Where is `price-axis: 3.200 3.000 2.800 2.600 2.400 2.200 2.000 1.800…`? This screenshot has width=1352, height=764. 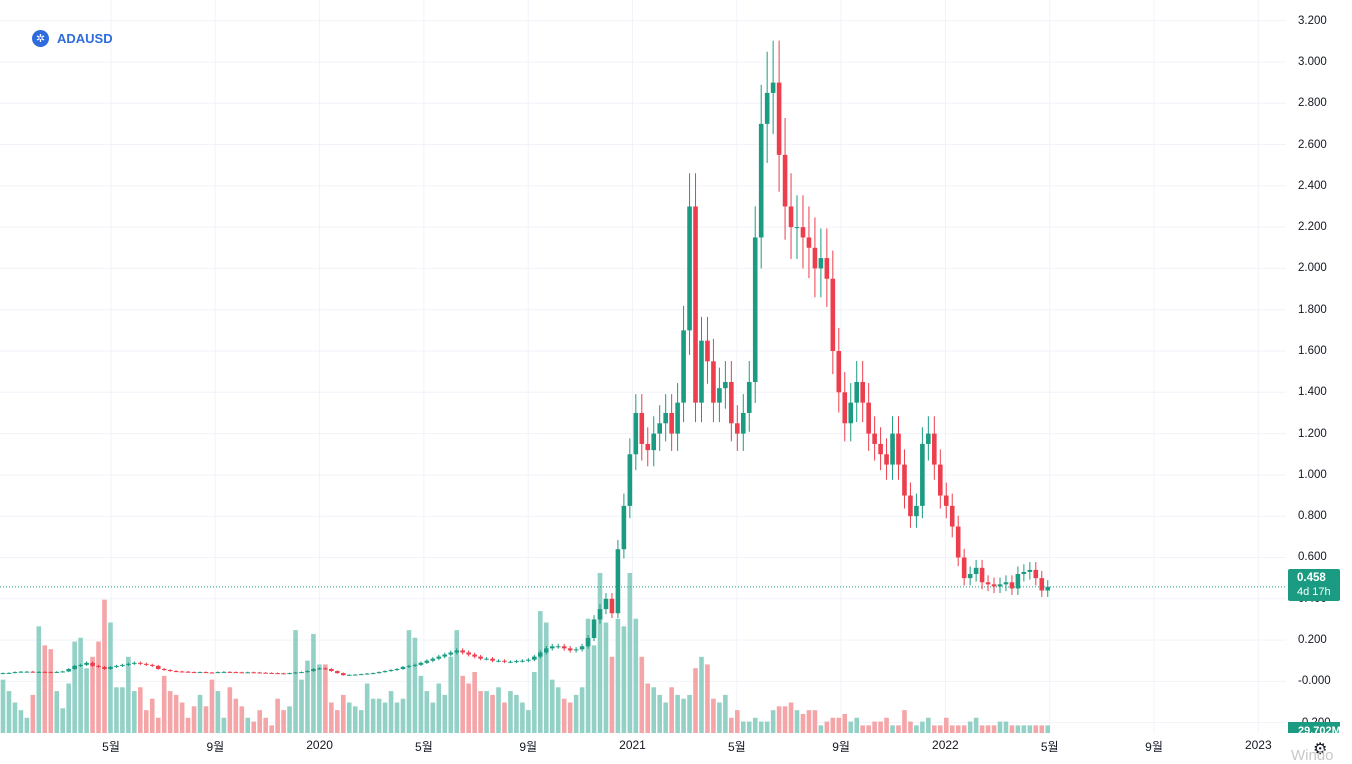
price-axis: 3.200 3.000 2.800 2.600 2.400 2.200 2.000 1.800… is located at coordinates (1319, 366).